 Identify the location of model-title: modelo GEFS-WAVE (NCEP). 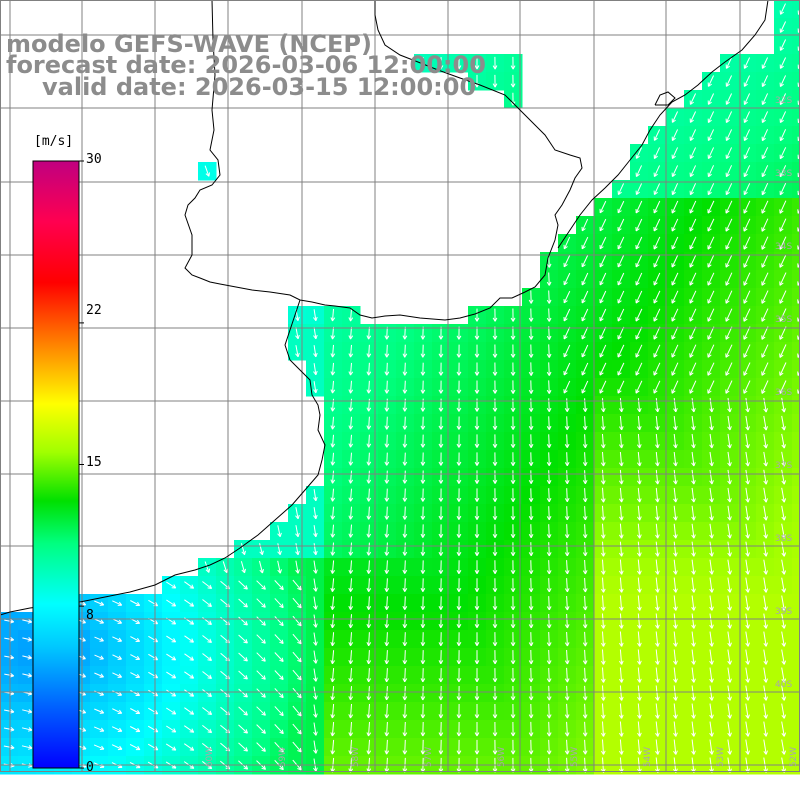
(189, 44).